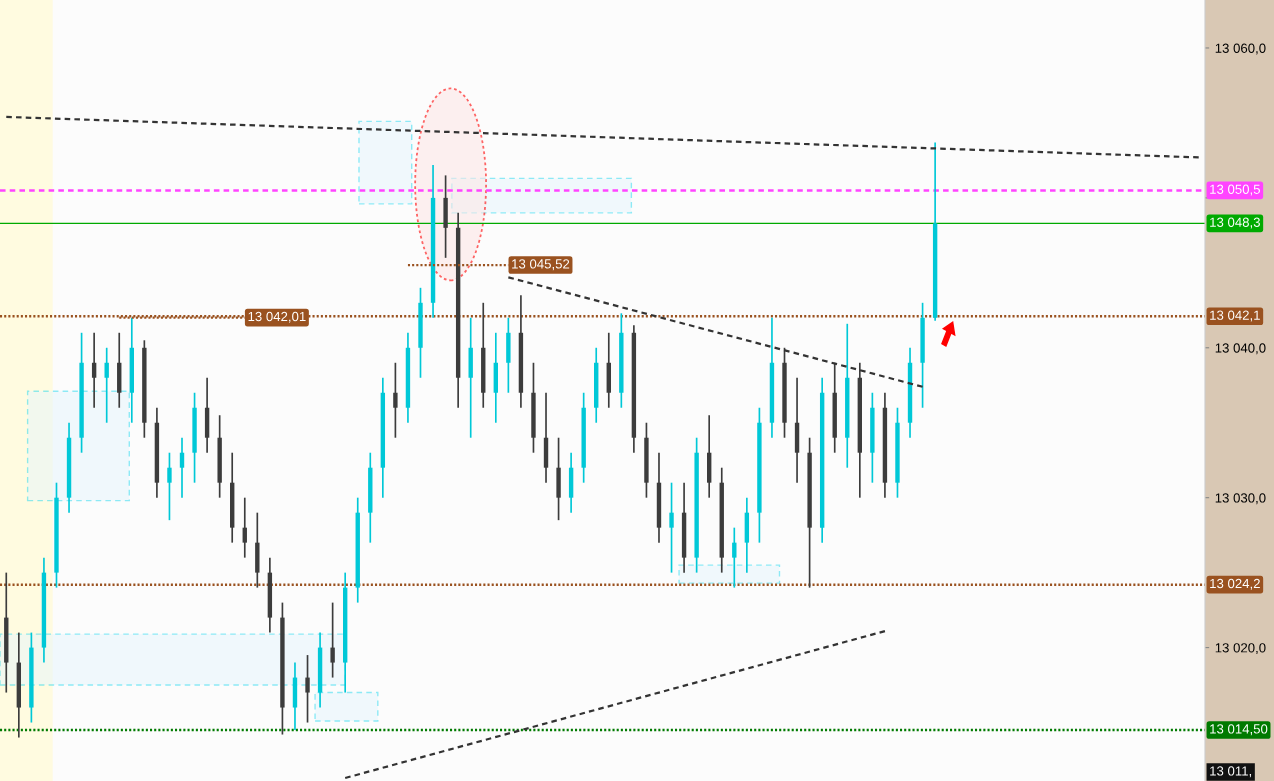  I want to click on y-tick-label: 13 040,0, so click(1240, 349).